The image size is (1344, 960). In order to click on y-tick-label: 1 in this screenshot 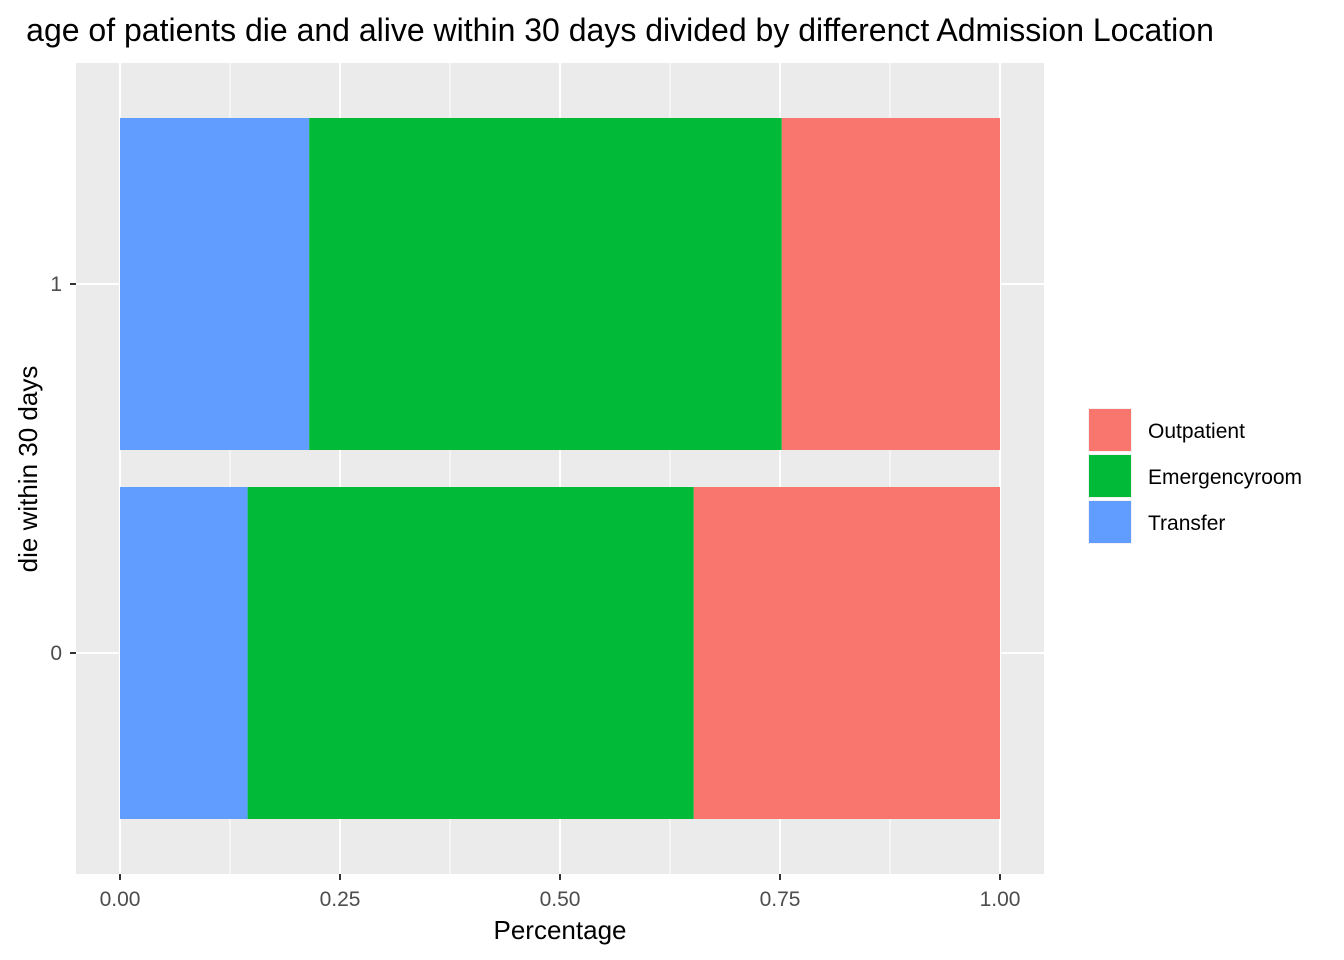, I will do `click(56, 284)`.